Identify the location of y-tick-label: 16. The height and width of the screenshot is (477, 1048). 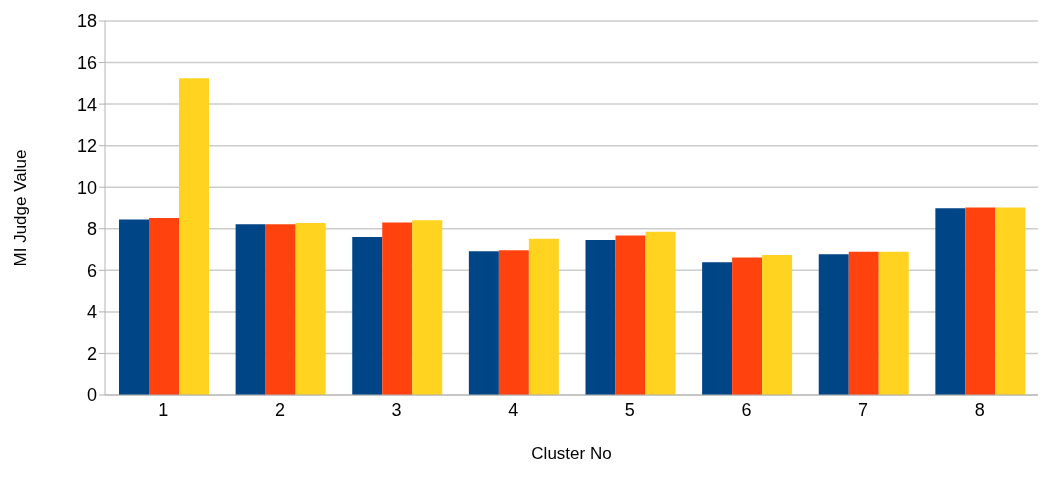
(86, 62).